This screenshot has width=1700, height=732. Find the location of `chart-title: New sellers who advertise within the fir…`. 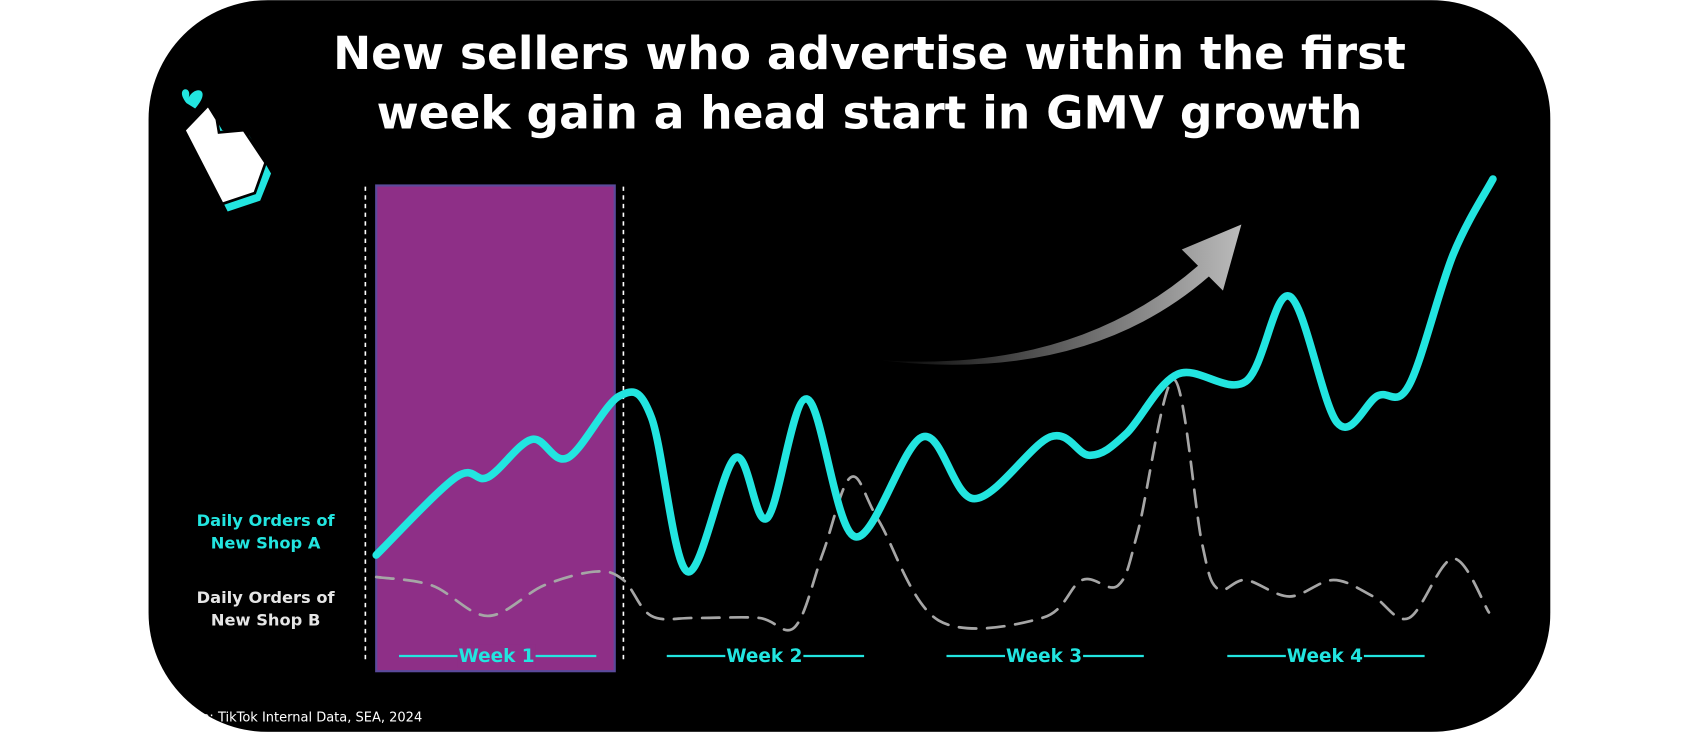

chart-title: New sellers who advertise within the fir… is located at coordinates (869, 53).